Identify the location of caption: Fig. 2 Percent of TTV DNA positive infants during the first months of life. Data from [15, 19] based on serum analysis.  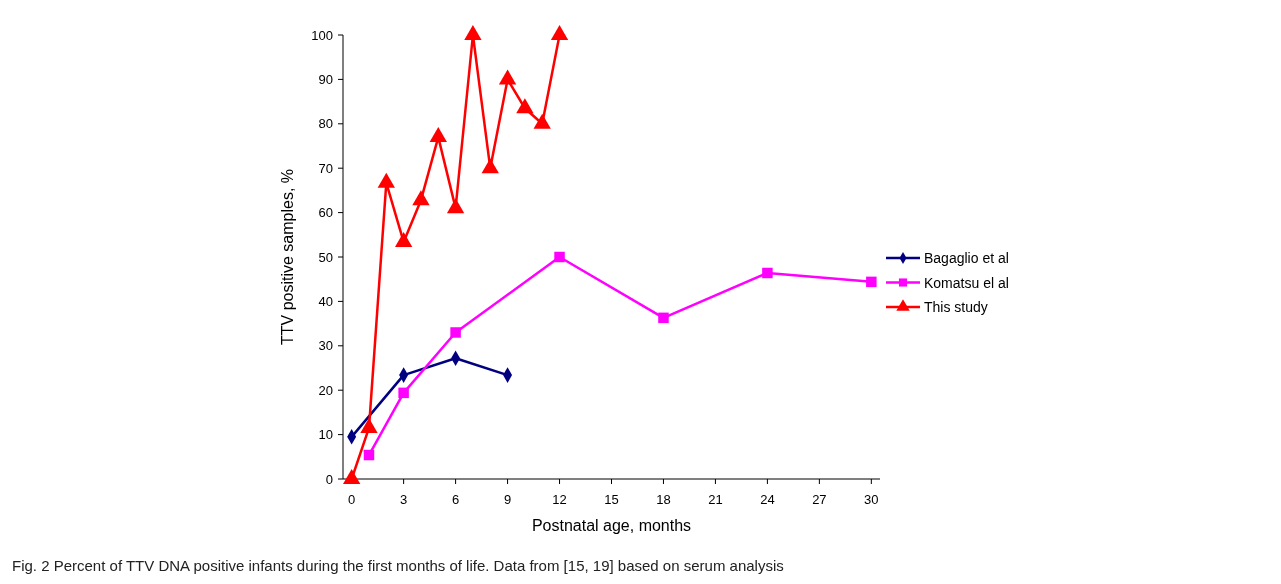
(398, 565).